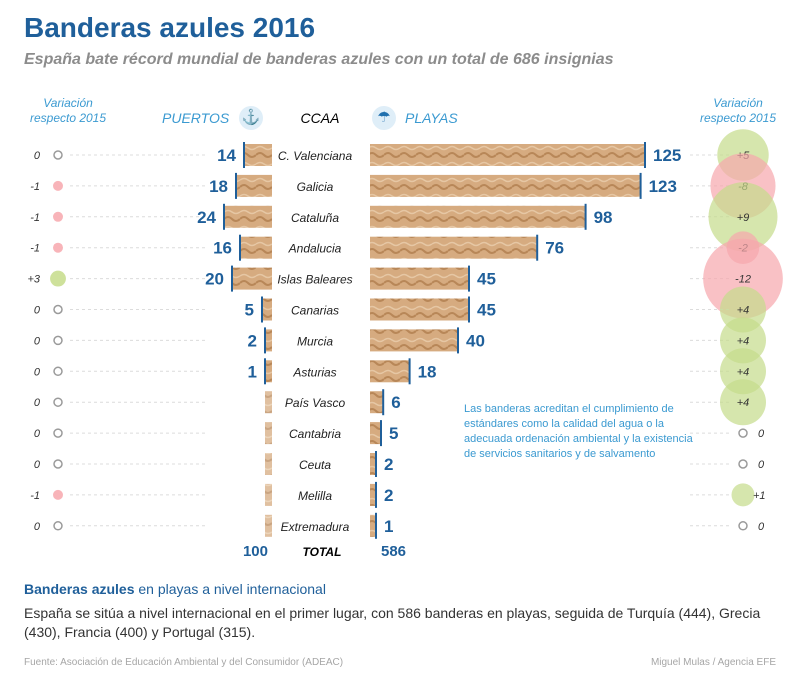 This screenshot has width=800, height=684. What do you see at coordinates (384, 118) in the screenshot?
I see `beach-umbrella-icon: ☂` at bounding box center [384, 118].